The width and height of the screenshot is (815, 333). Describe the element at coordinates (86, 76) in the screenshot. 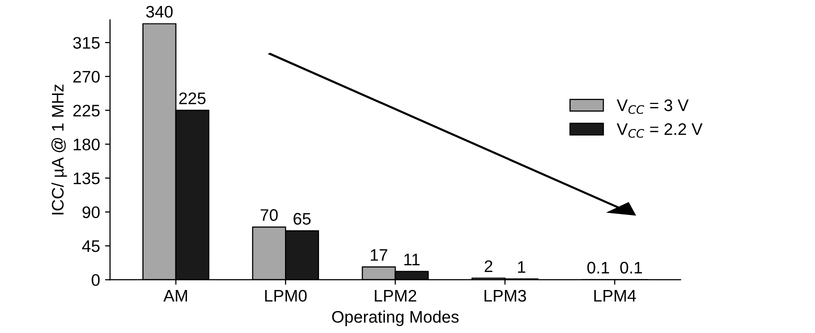

I see `y-tick-label: 270` at that location.